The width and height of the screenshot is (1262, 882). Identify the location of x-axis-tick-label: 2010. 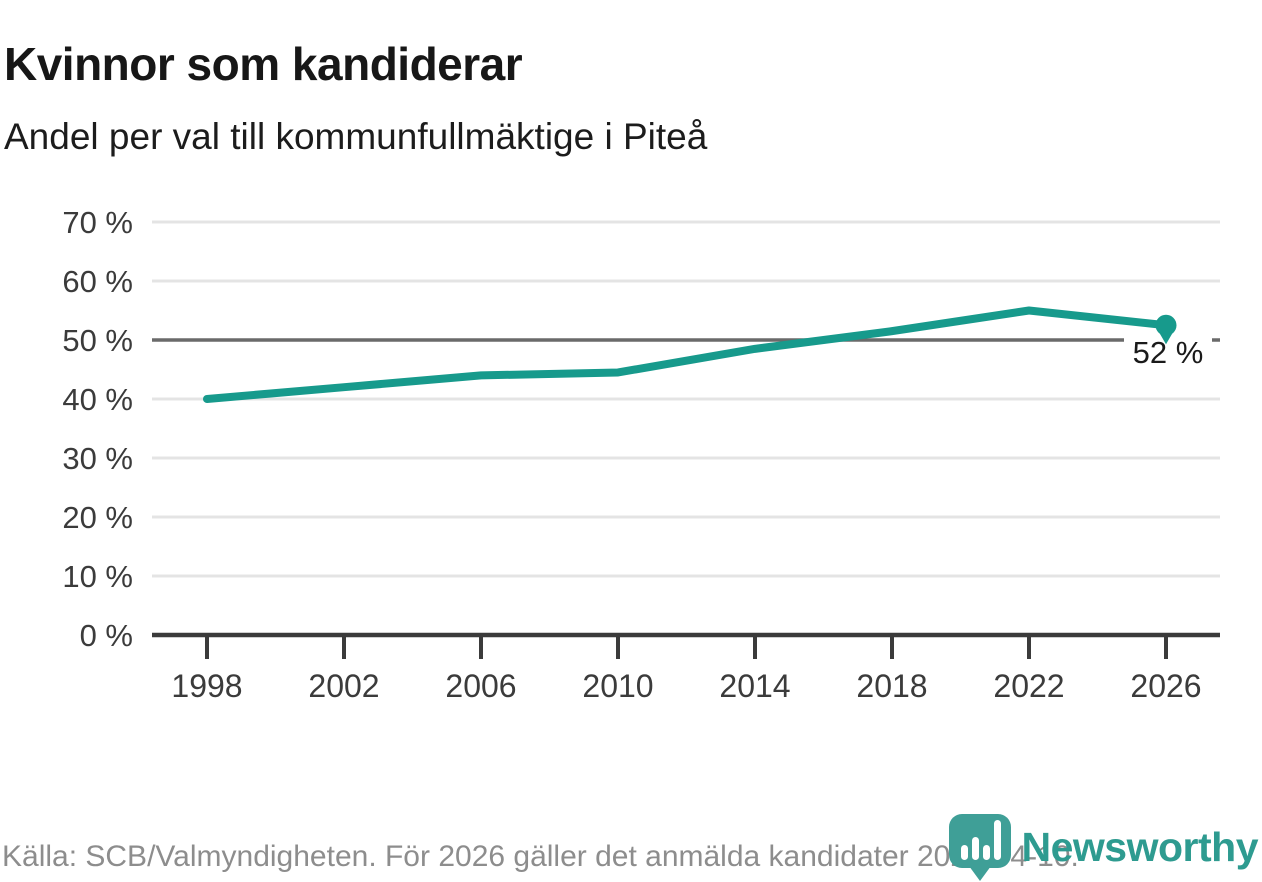
(617, 686).